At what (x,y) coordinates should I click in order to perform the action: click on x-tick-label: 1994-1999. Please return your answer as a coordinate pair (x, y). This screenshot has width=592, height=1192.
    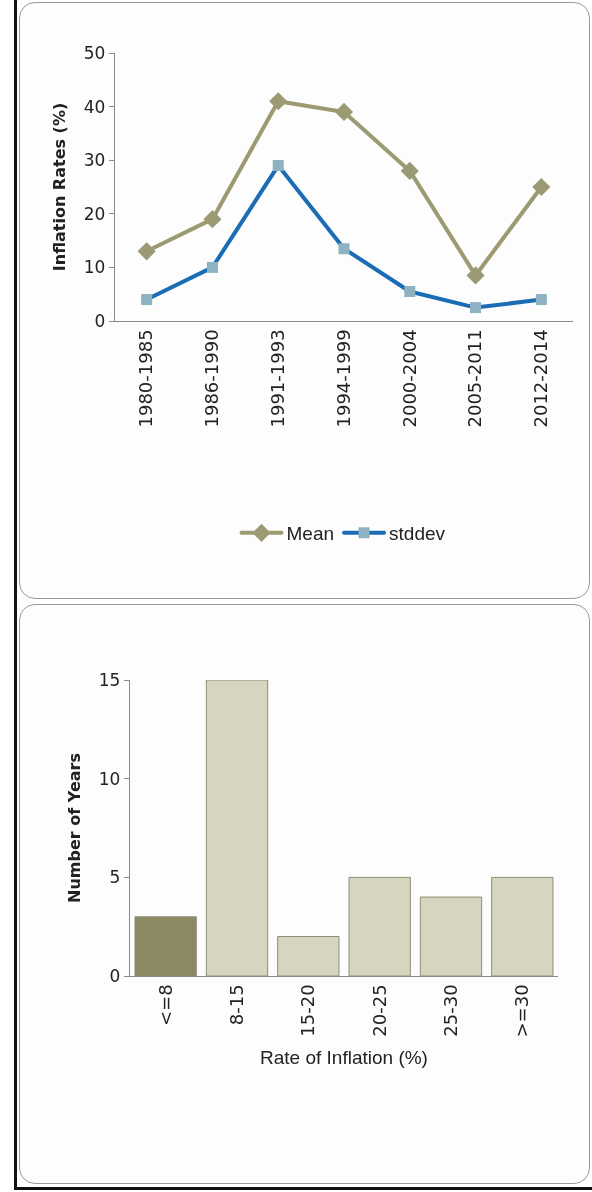
    Looking at the image, I should click on (343, 378).